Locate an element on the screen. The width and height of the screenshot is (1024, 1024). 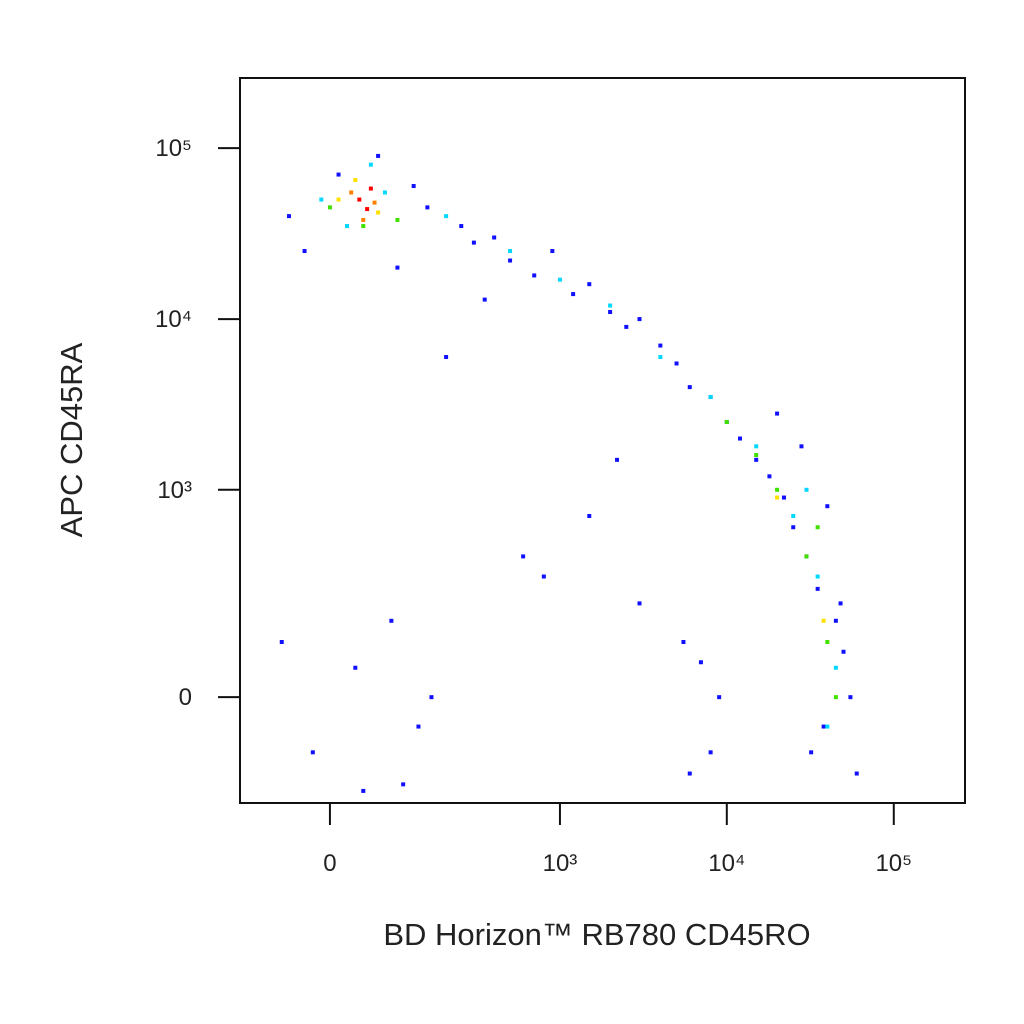
y-tick-label: 10⁵ is located at coordinates (173, 148).